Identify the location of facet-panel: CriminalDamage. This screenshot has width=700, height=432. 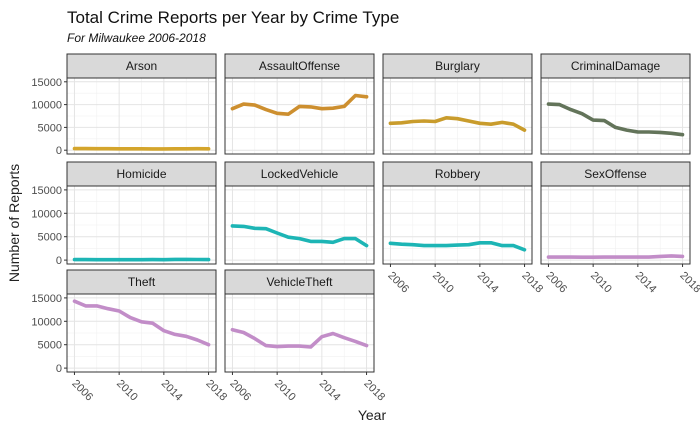
(615, 104).